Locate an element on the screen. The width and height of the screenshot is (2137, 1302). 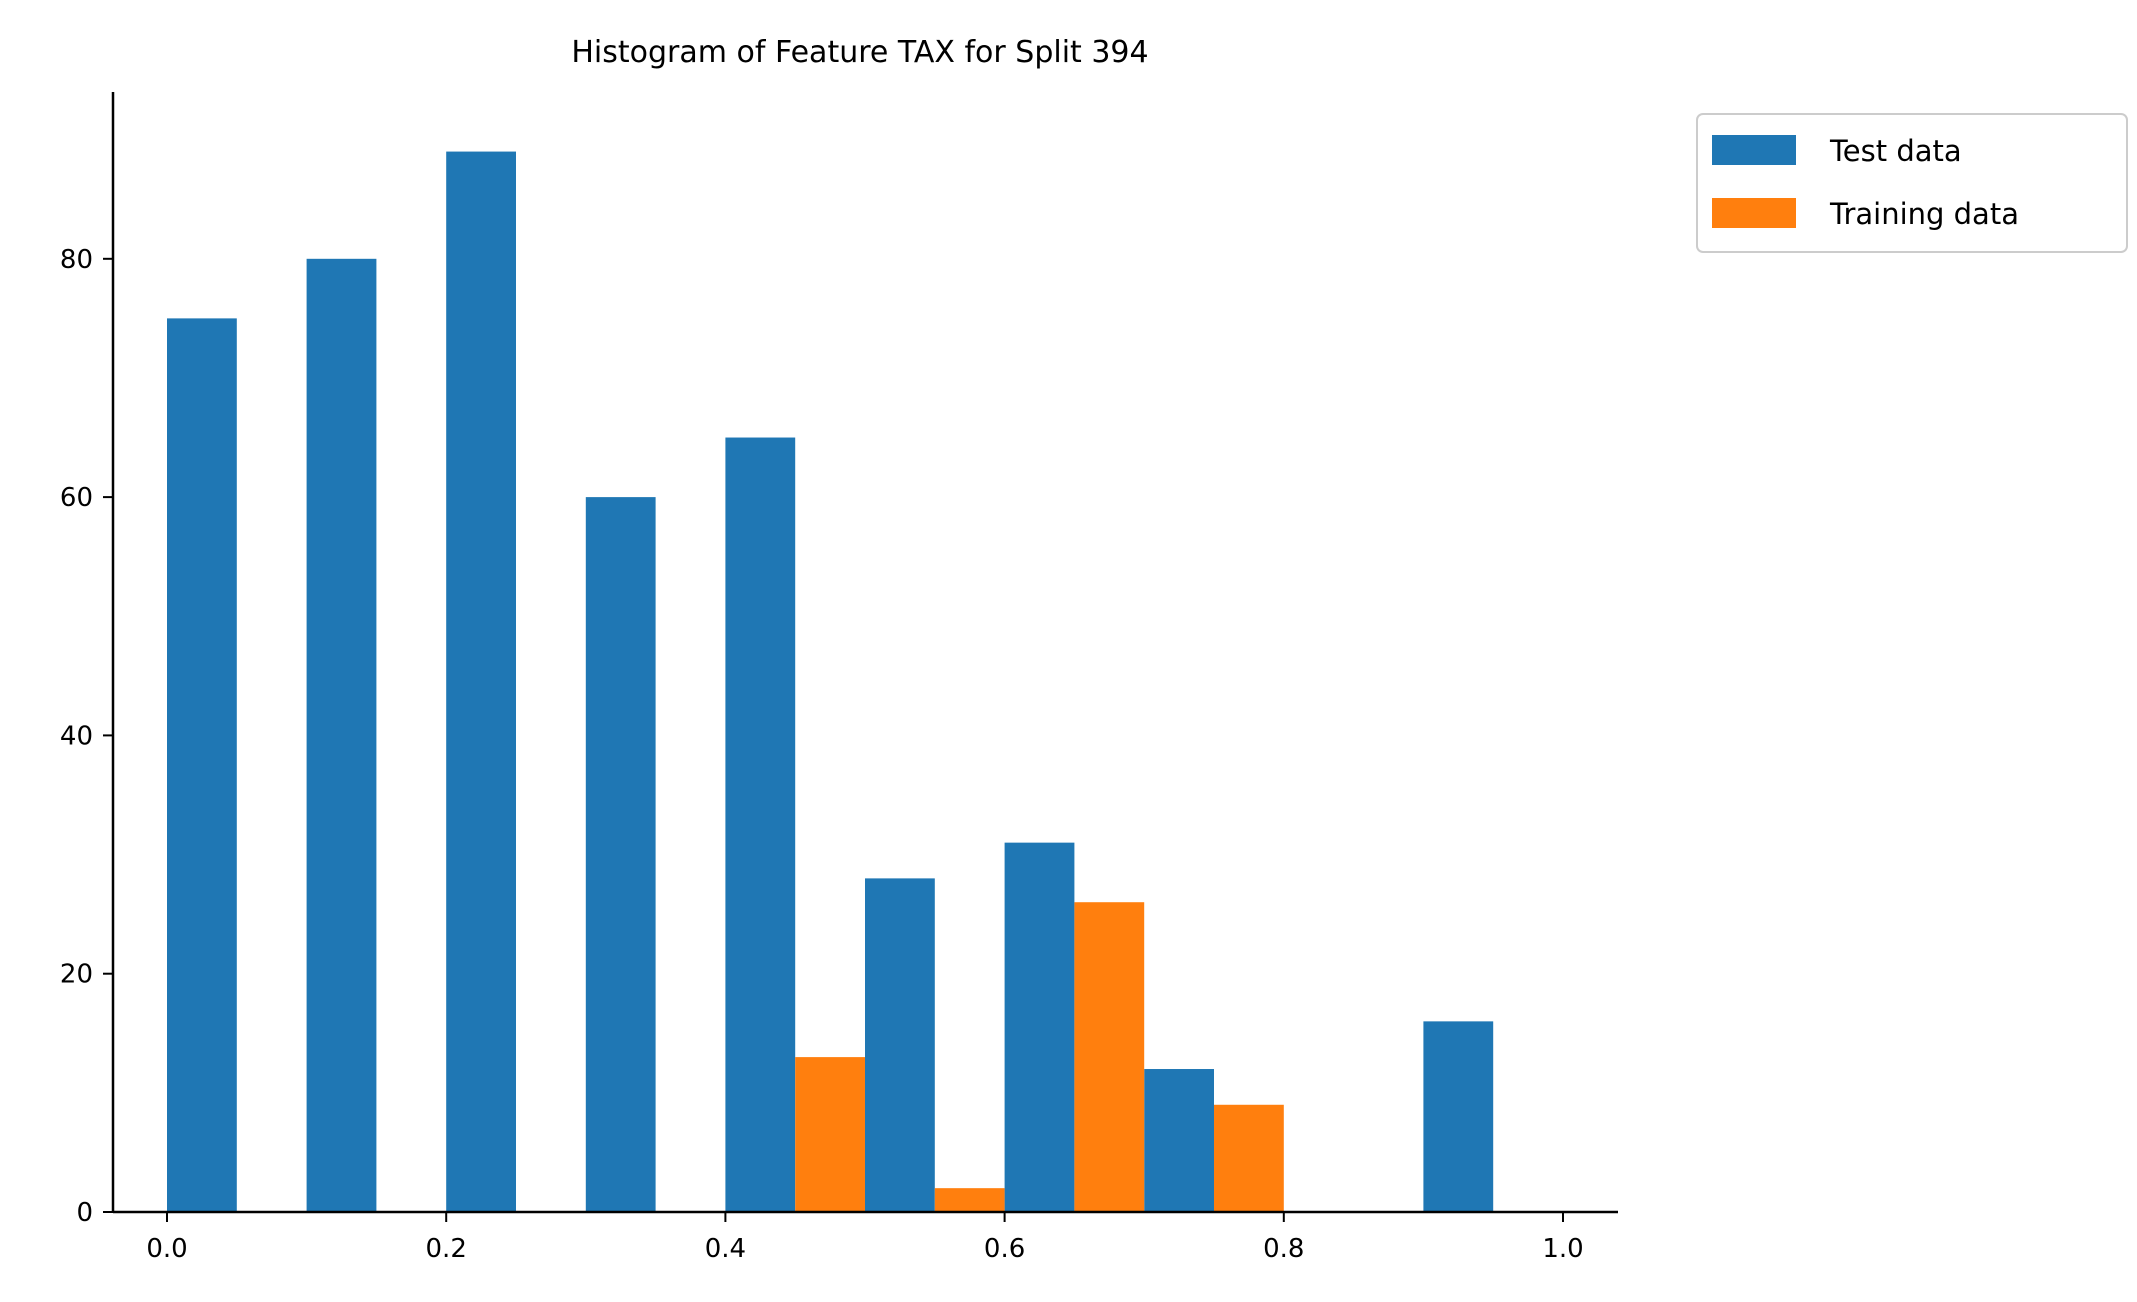
chart-title: Histogram of Feature TAX for Split 394 is located at coordinates (859, 52).